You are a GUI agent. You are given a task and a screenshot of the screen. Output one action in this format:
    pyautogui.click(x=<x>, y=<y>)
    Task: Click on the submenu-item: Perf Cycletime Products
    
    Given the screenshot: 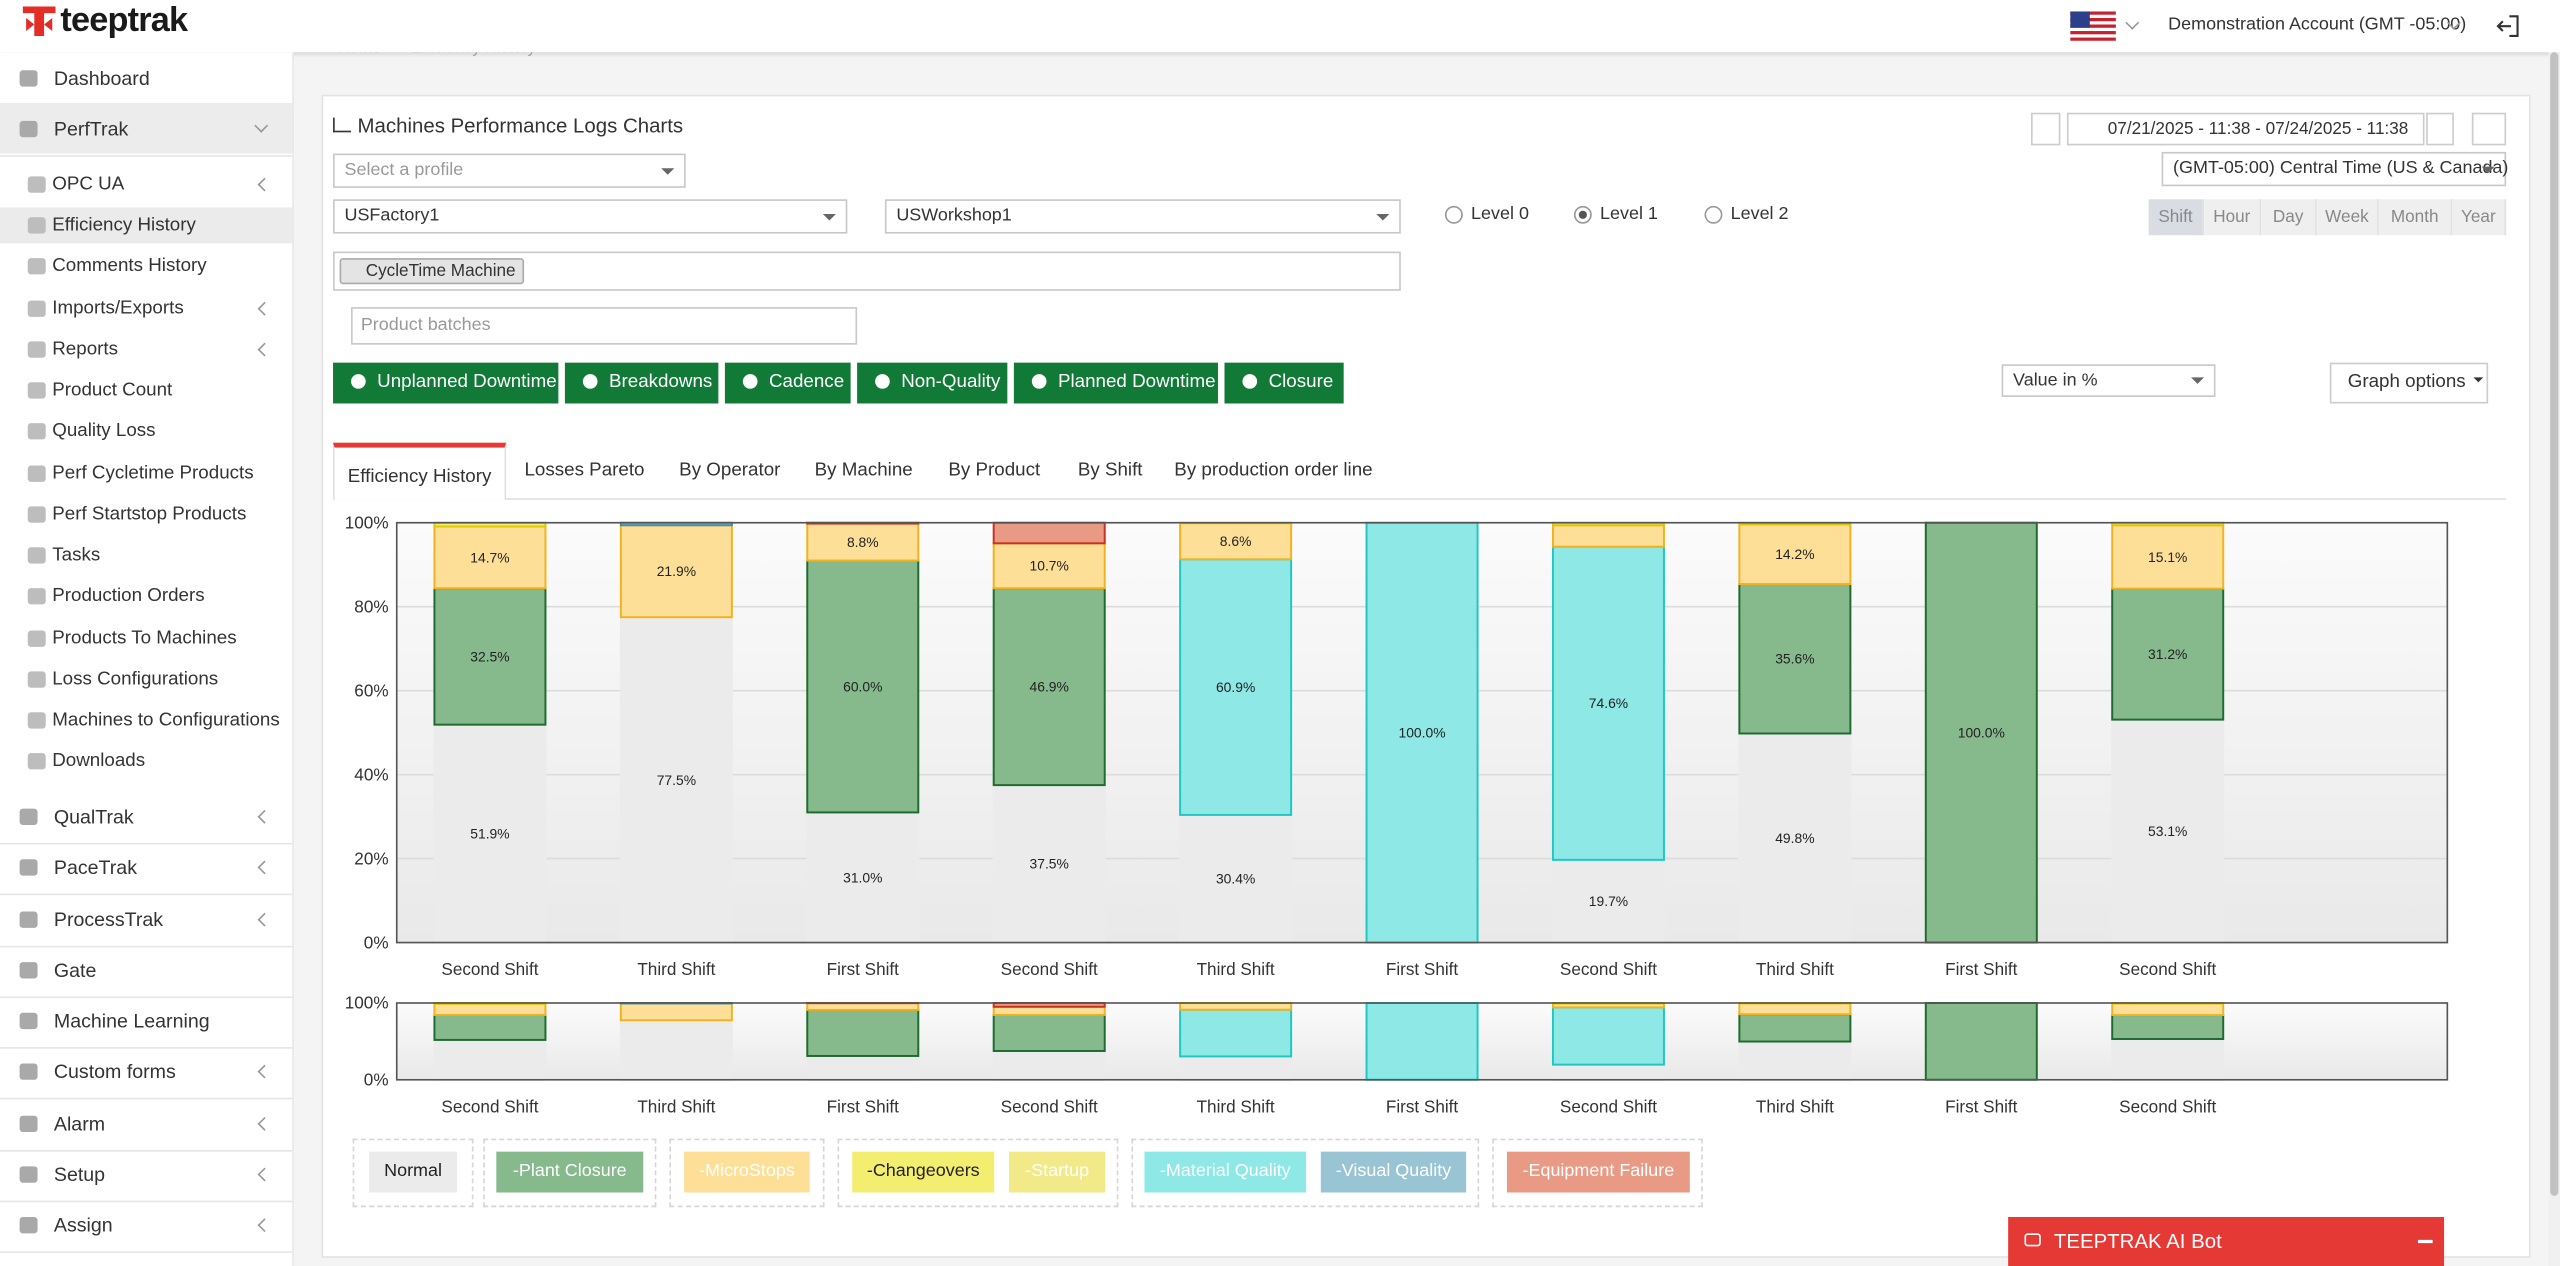 What is the action you would take?
    pyautogui.click(x=153, y=473)
    